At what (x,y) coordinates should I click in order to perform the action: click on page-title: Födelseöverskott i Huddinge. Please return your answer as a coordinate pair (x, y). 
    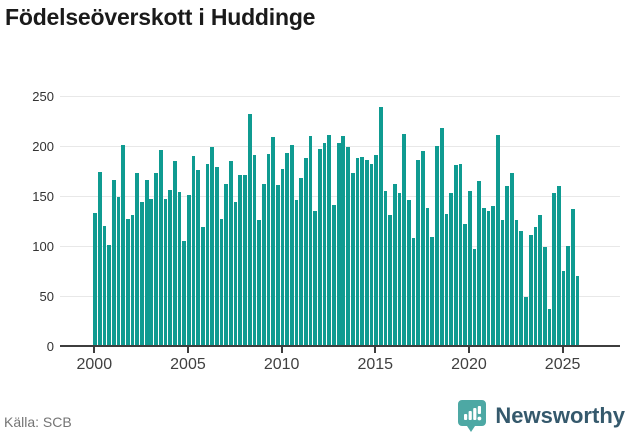
    Looking at the image, I should click on (160, 17).